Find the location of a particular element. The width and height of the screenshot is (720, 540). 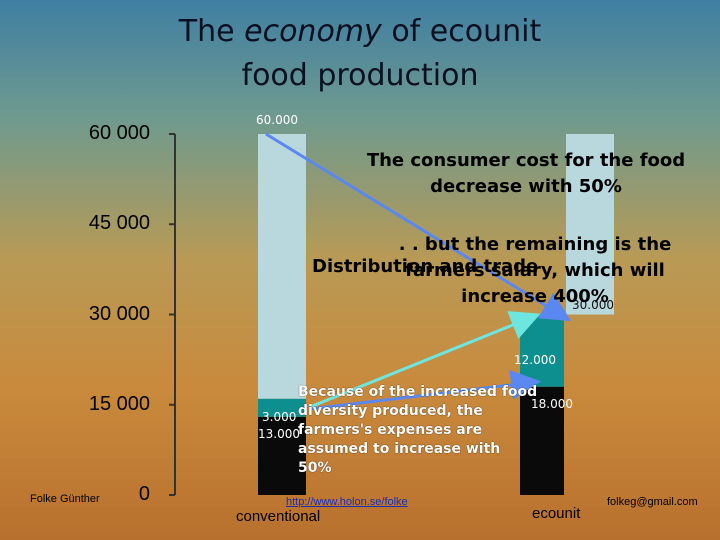

segment-label-eco-dark: 18.000 is located at coordinates (552, 404).